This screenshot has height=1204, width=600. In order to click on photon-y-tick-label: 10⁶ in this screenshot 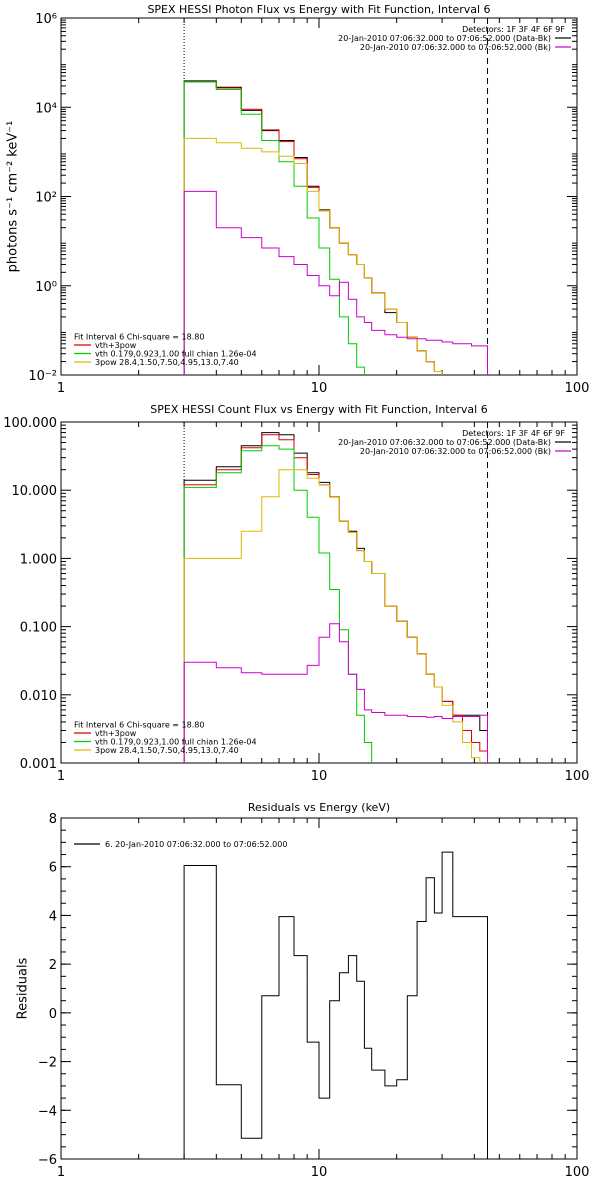, I will do `click(46, 19)`.